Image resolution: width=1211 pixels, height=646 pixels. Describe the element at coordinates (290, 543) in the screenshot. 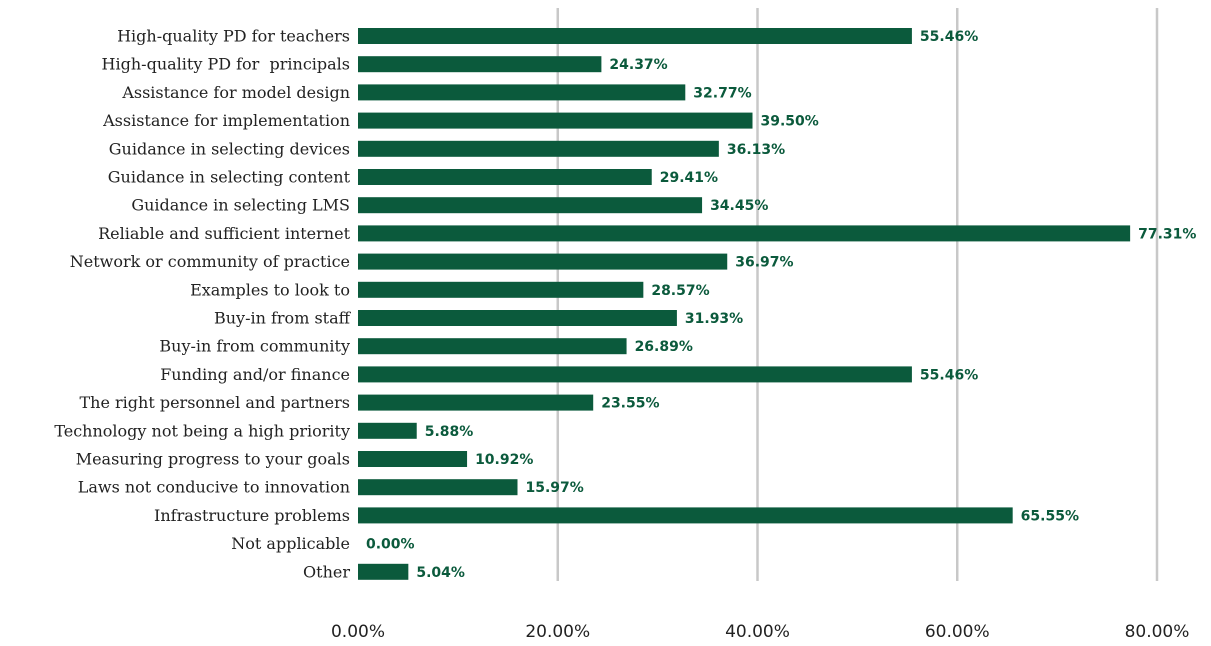

I see `category-label: Not applicable` at that location.